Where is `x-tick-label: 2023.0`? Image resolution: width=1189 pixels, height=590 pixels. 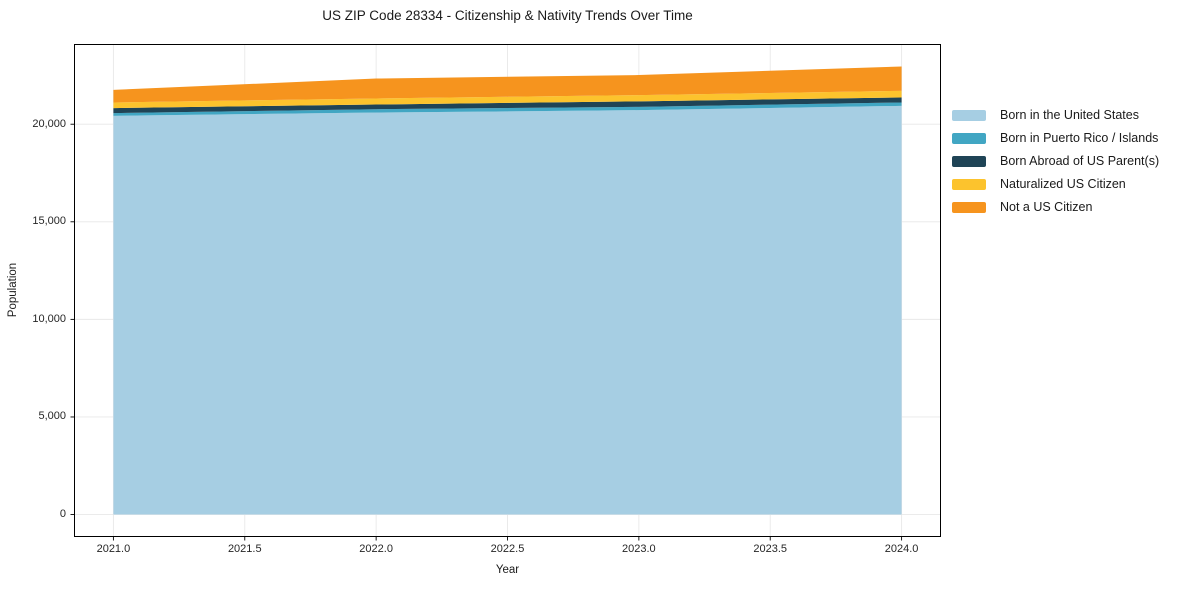
x-tick-label: 2023.0 is located at coordinates (639, 549).